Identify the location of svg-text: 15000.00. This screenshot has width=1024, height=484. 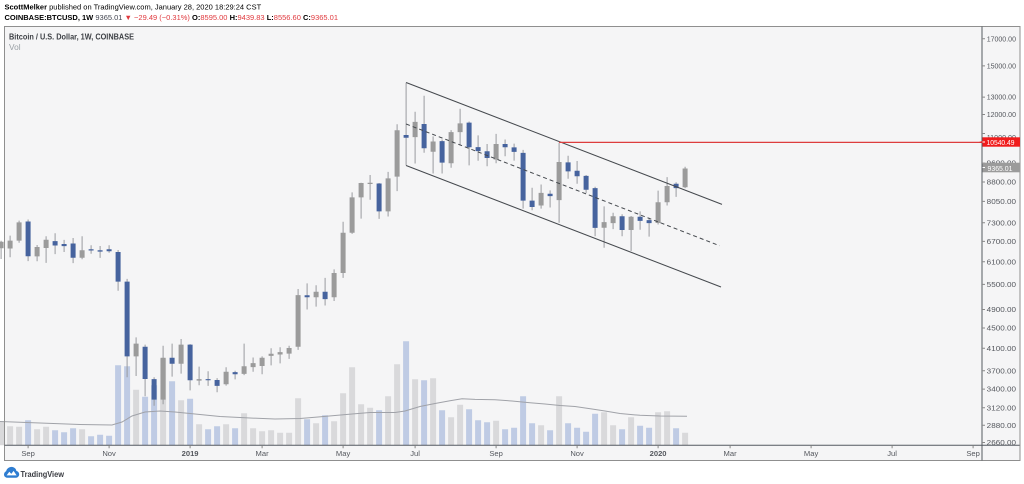
(1001, 66).